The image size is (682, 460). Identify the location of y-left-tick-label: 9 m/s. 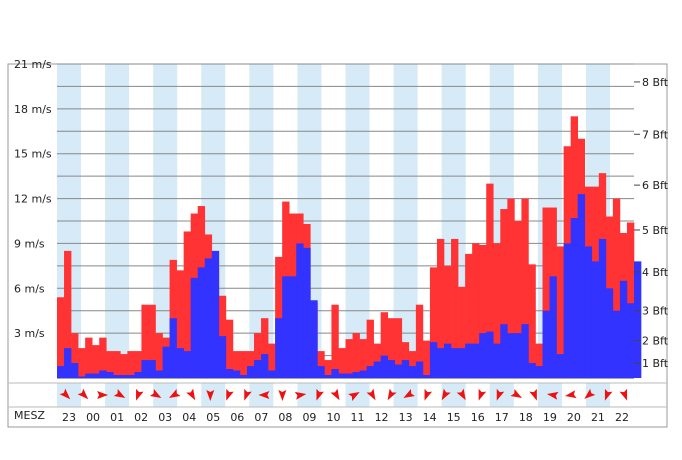
(29, 243).